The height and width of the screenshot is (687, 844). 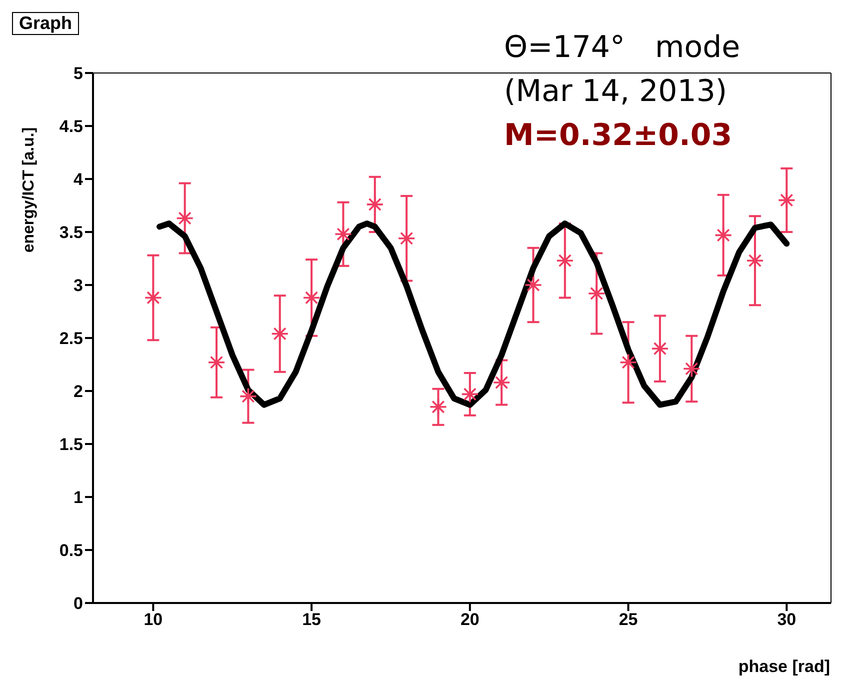 What do you see at coordinates (71, 232) in the screenshot?
I see `y-tick-label: 3.5` at bounding box center [71, 232].